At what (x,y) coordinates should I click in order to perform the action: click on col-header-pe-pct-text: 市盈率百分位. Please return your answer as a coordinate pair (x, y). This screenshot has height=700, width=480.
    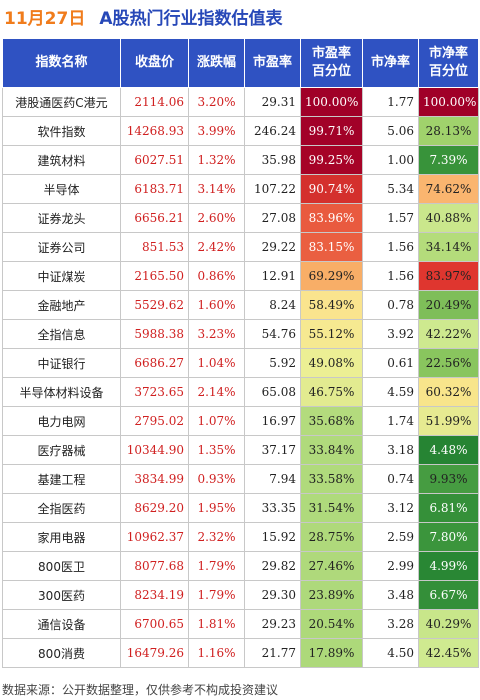
    Looking at the image, I should click on (331, 62).